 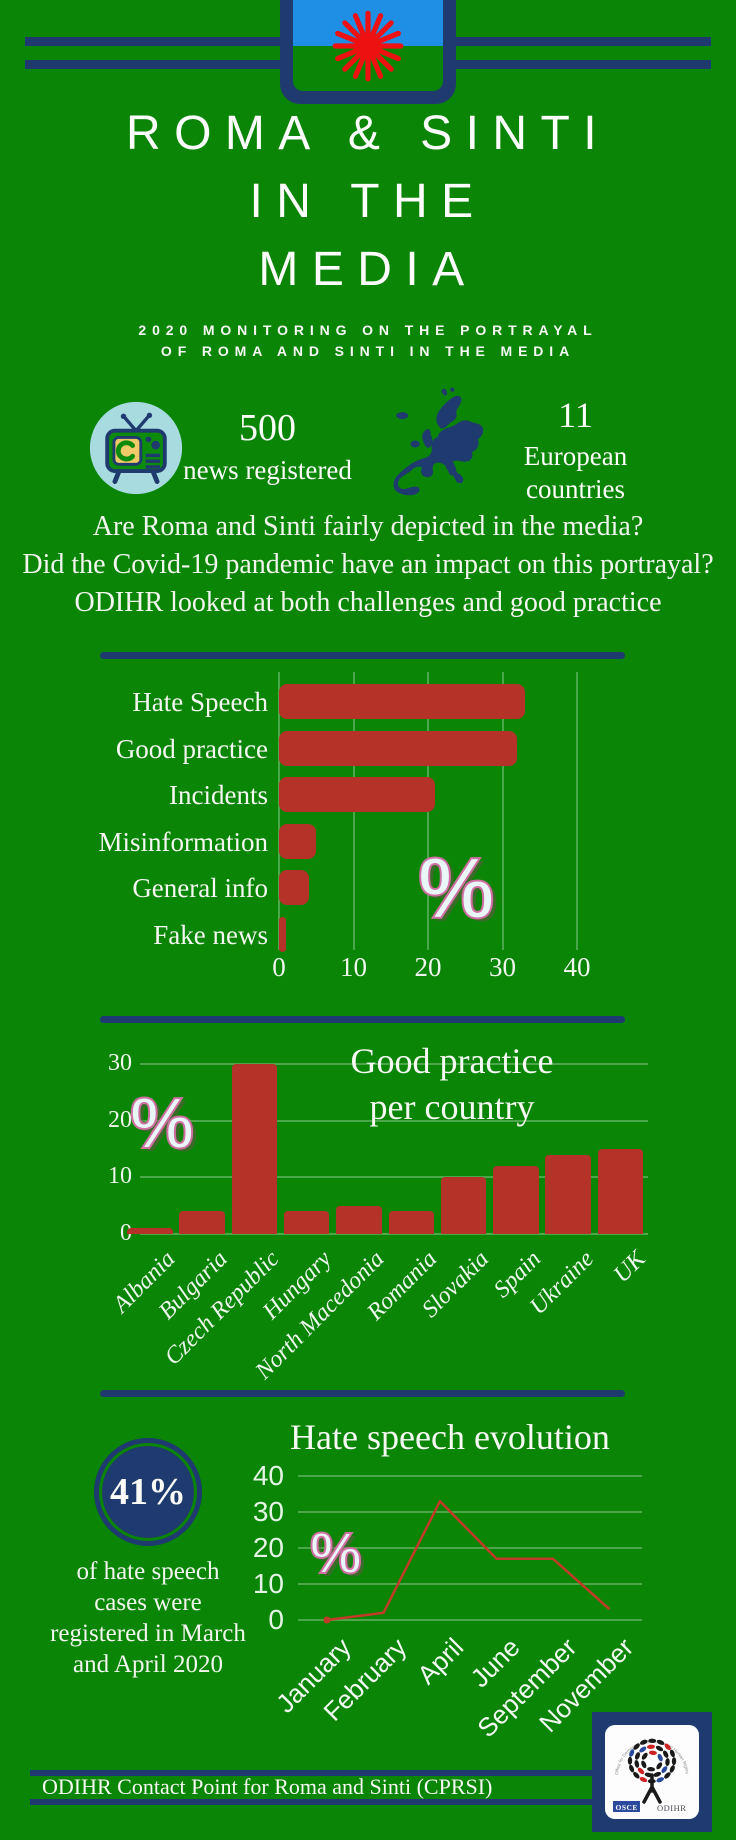 What do you see at coordinates (120, 1119) in the screenshot?
I see `chart2-y-tick: 20` at bounding box center [120, 1119].